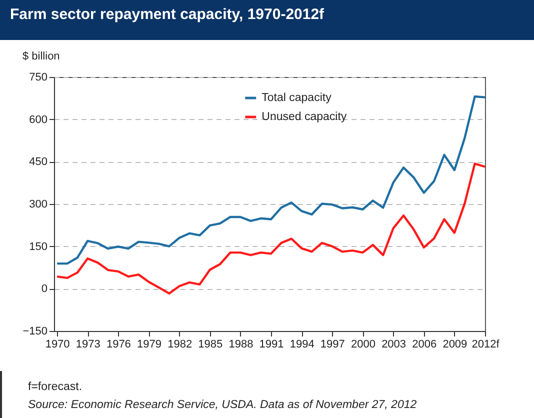  What do you see at coordinates (38, 120) in the screenshot?
I see `y-tick-label: 600` at bounding box center [38, 120].